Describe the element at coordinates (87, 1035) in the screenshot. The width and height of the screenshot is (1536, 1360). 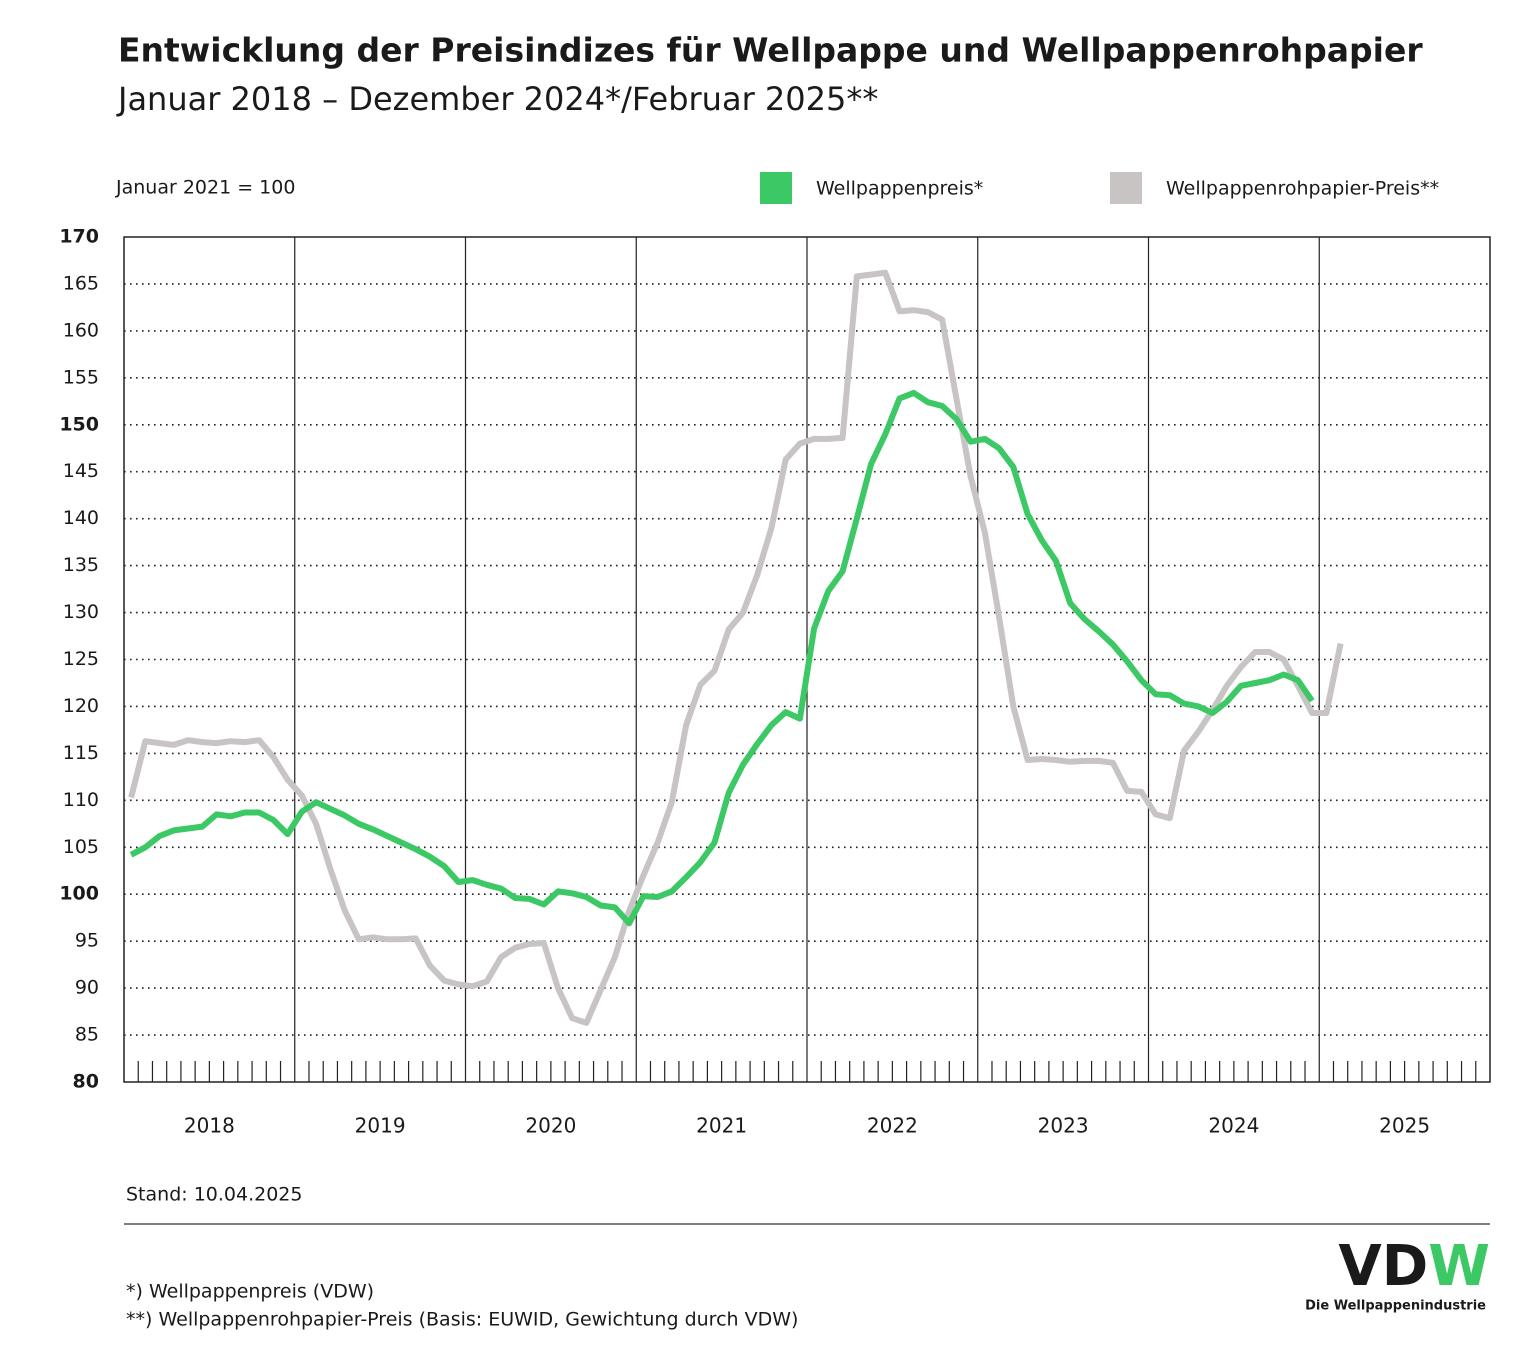
I see `y-tick-label: 85` at that location.